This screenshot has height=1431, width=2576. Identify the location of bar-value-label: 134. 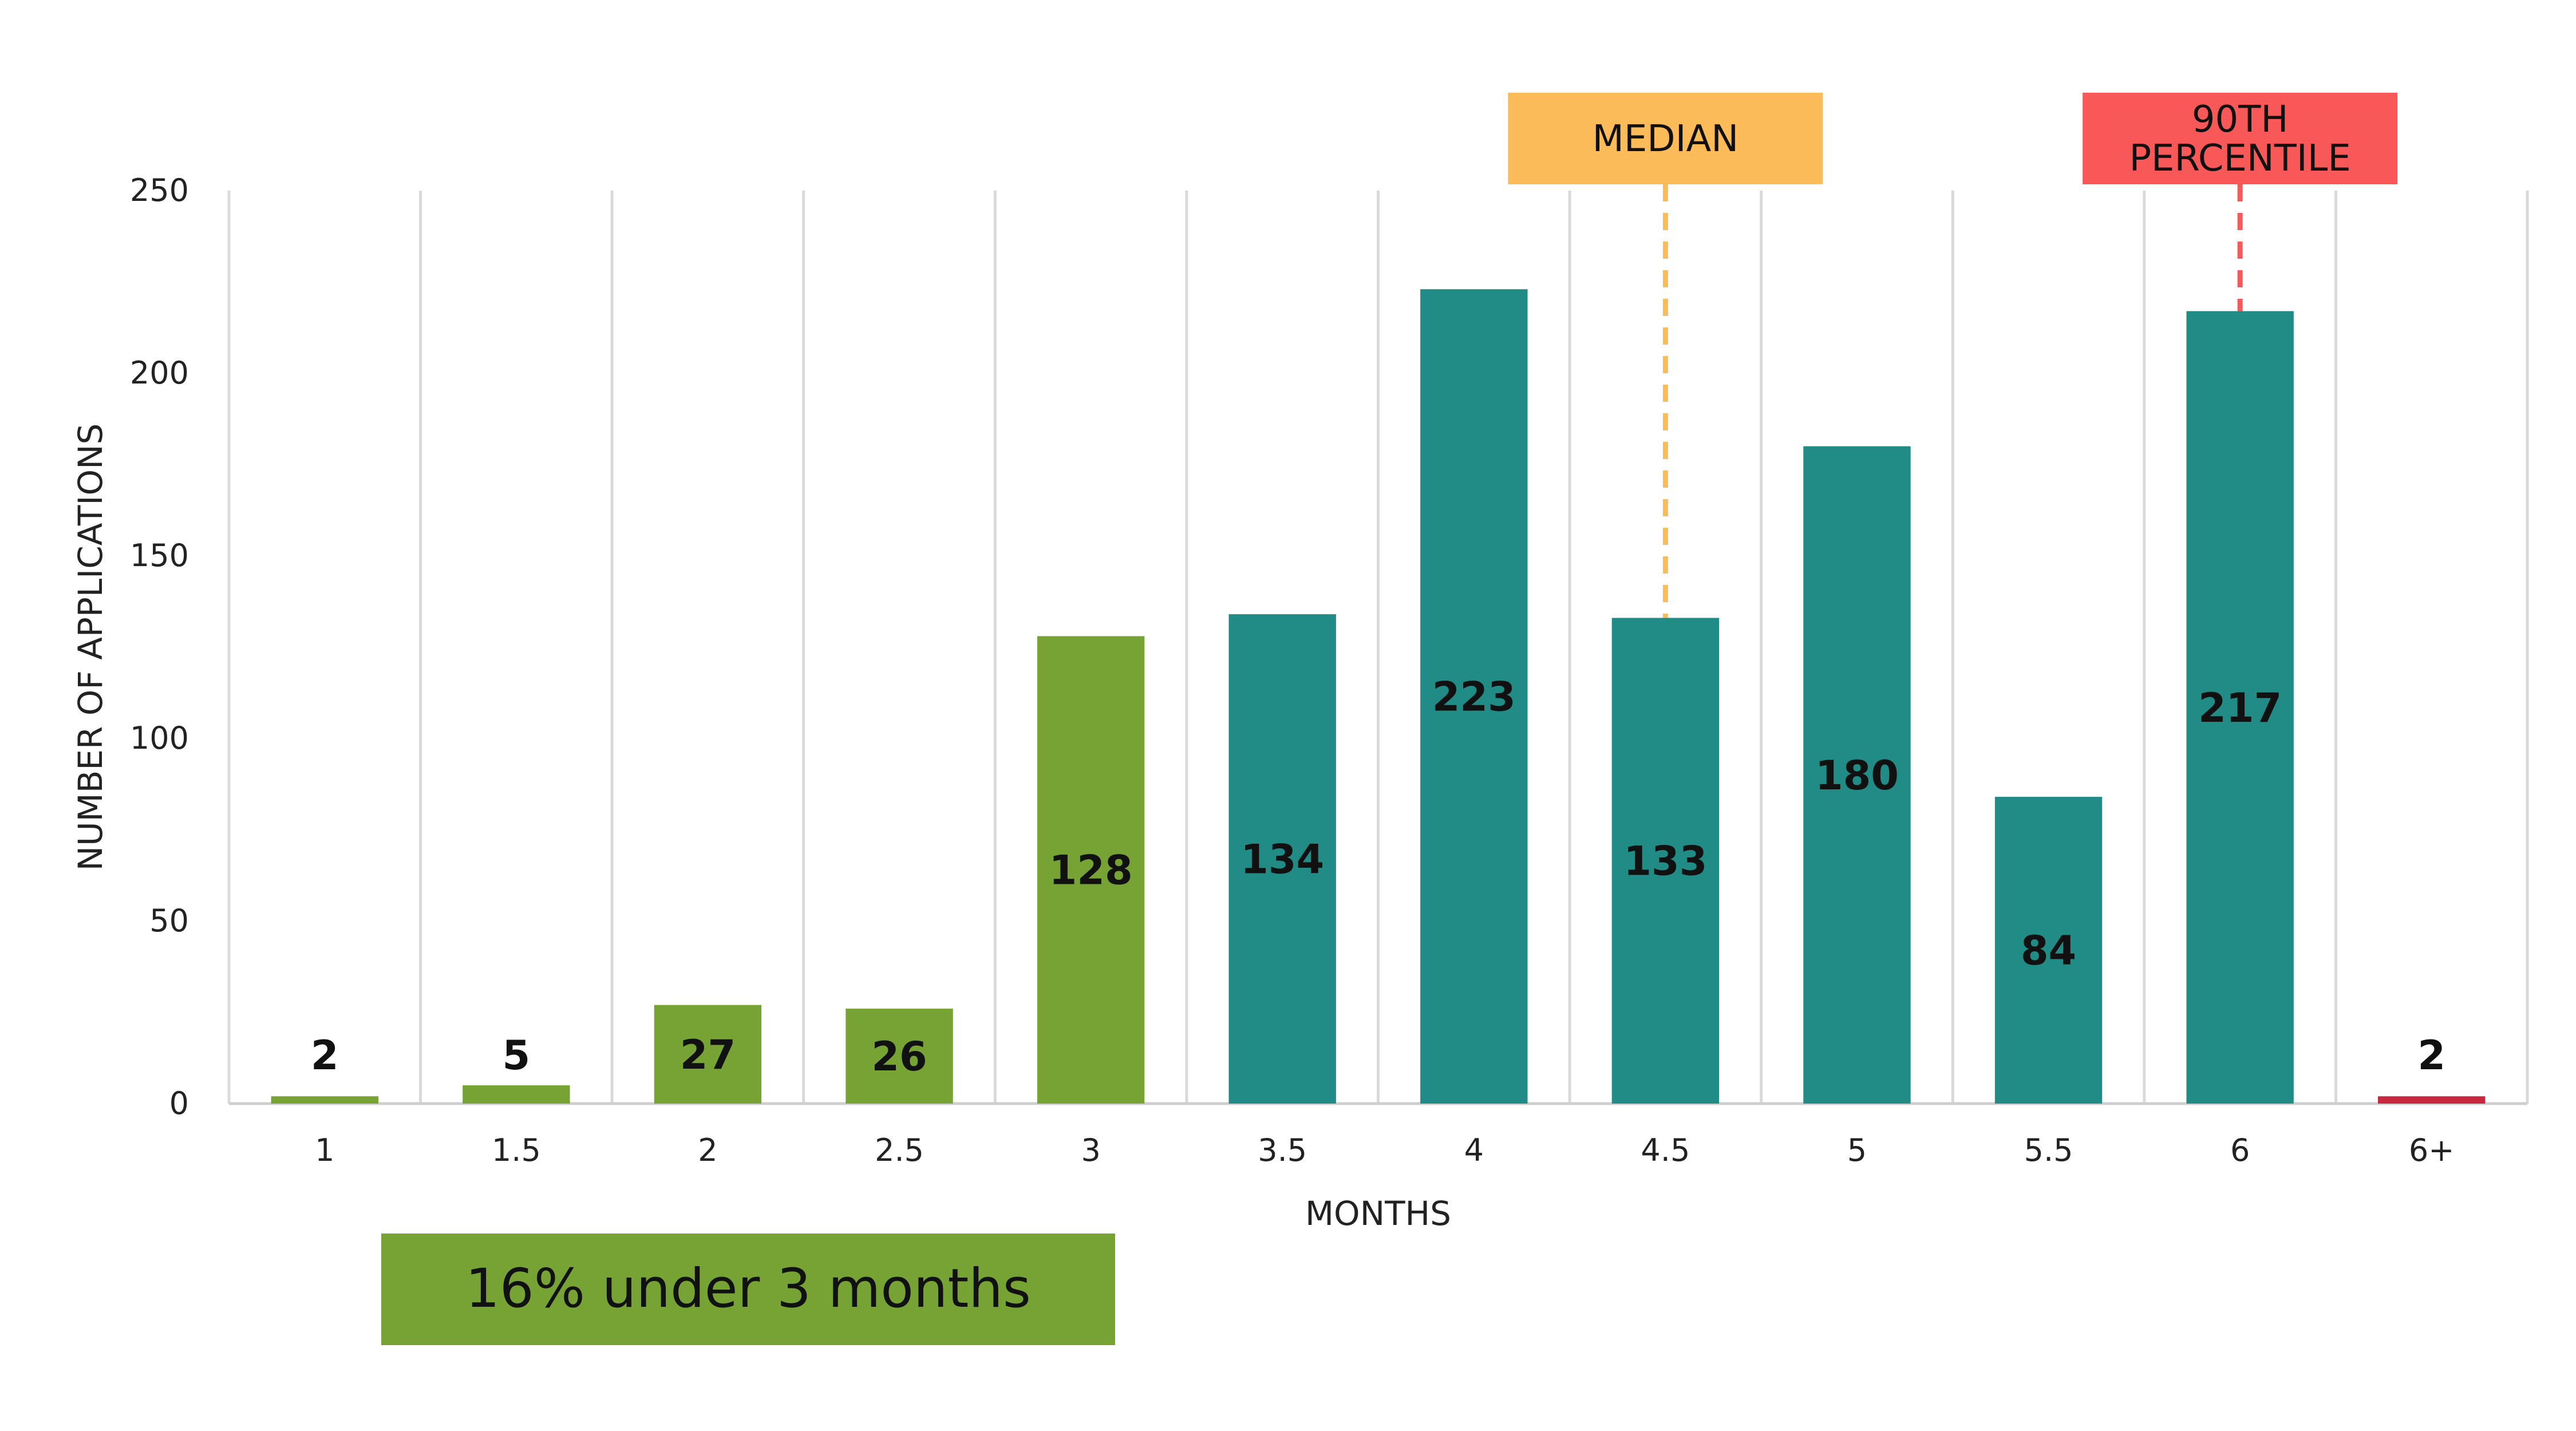
(1282, 859).